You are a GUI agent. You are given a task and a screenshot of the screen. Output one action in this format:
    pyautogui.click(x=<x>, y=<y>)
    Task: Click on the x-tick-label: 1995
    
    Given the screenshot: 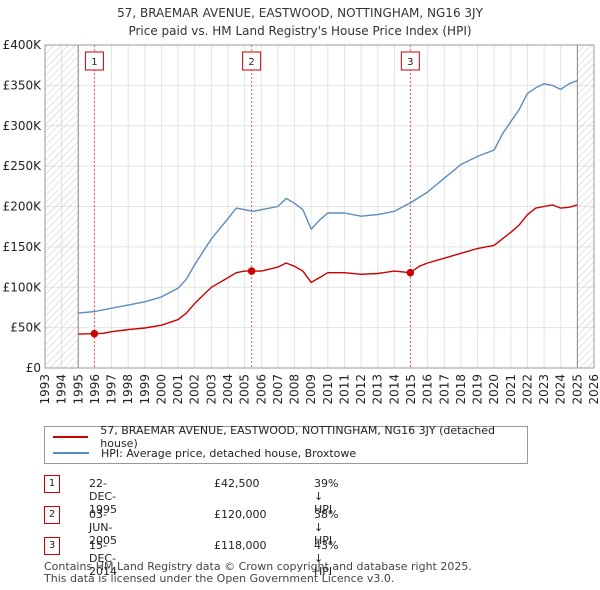 What is the action you would take?
    pyautogui.click(x=78, y=389)
    